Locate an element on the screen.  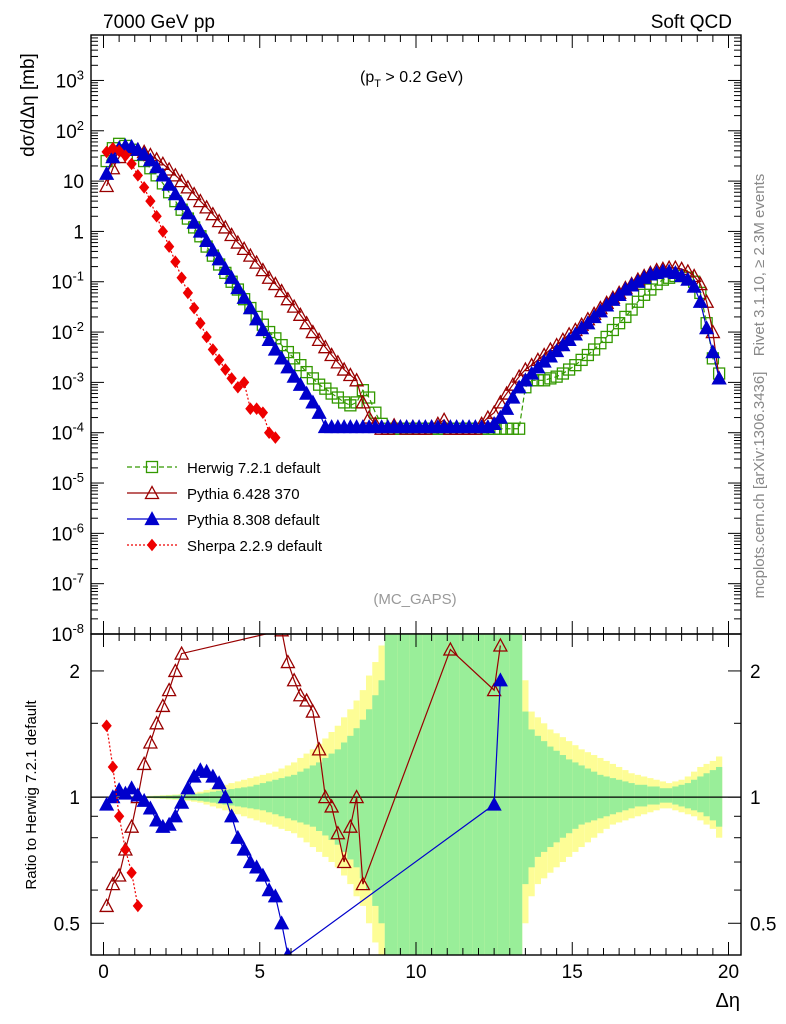
ratio-line is located at coordinates (122, 816).